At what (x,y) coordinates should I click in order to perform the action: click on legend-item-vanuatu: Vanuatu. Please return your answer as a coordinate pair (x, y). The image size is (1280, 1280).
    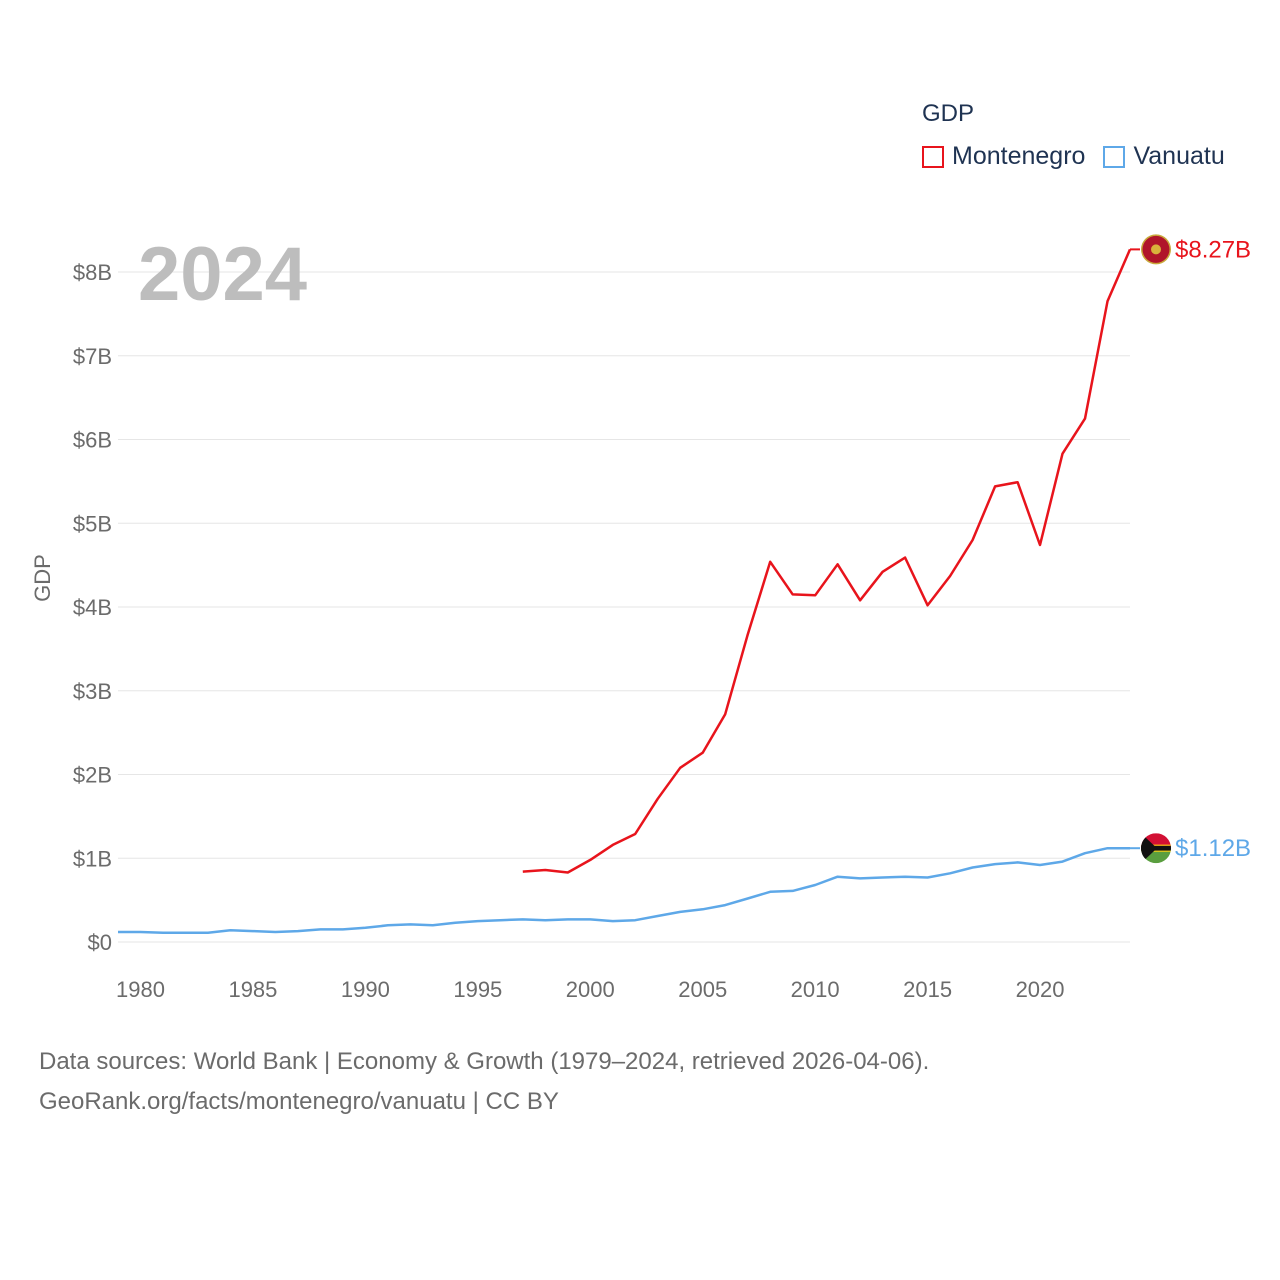
    Looking at the image, I should click on (1164, 156).